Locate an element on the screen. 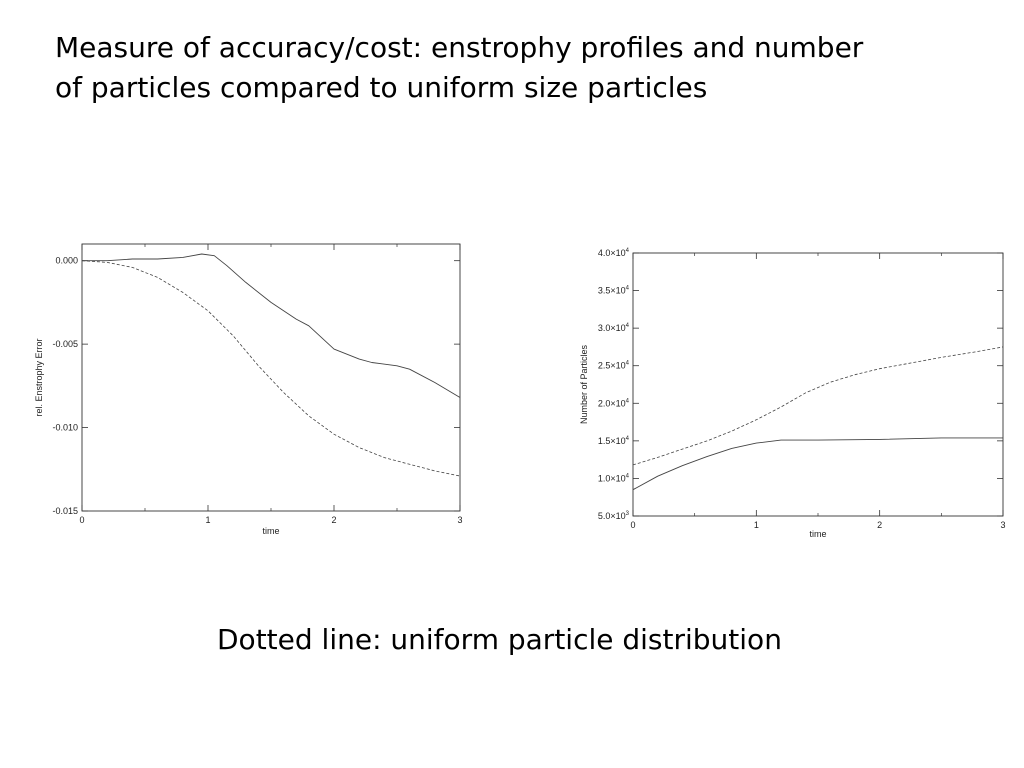 The width and height of the screenshot is (1024, 768). y-tick-mantissa: 5.0×10 is located at coordinates (612, 516).